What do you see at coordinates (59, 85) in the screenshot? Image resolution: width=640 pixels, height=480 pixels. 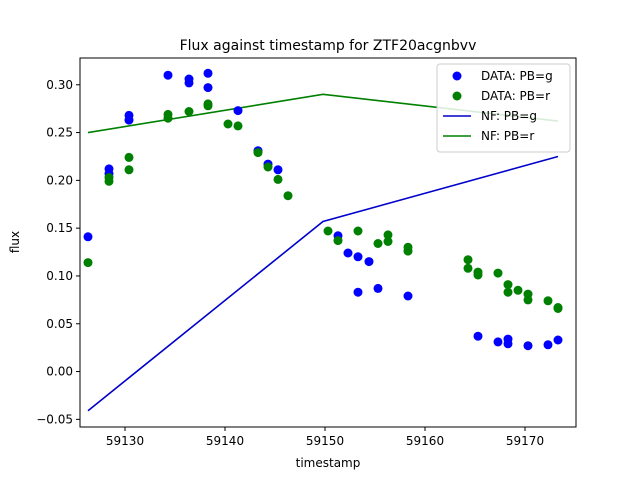 I see `y-tick-label: 0.30` at bounding box center [59, 85].